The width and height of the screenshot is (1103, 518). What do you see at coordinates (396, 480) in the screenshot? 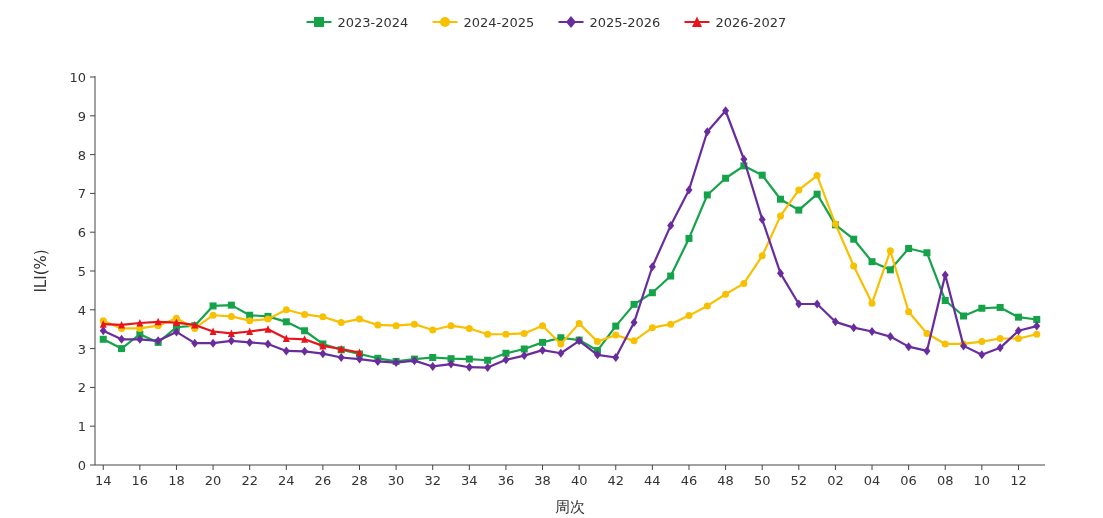
I see `x-tick-label: 30` at bounding box center [396, 480].